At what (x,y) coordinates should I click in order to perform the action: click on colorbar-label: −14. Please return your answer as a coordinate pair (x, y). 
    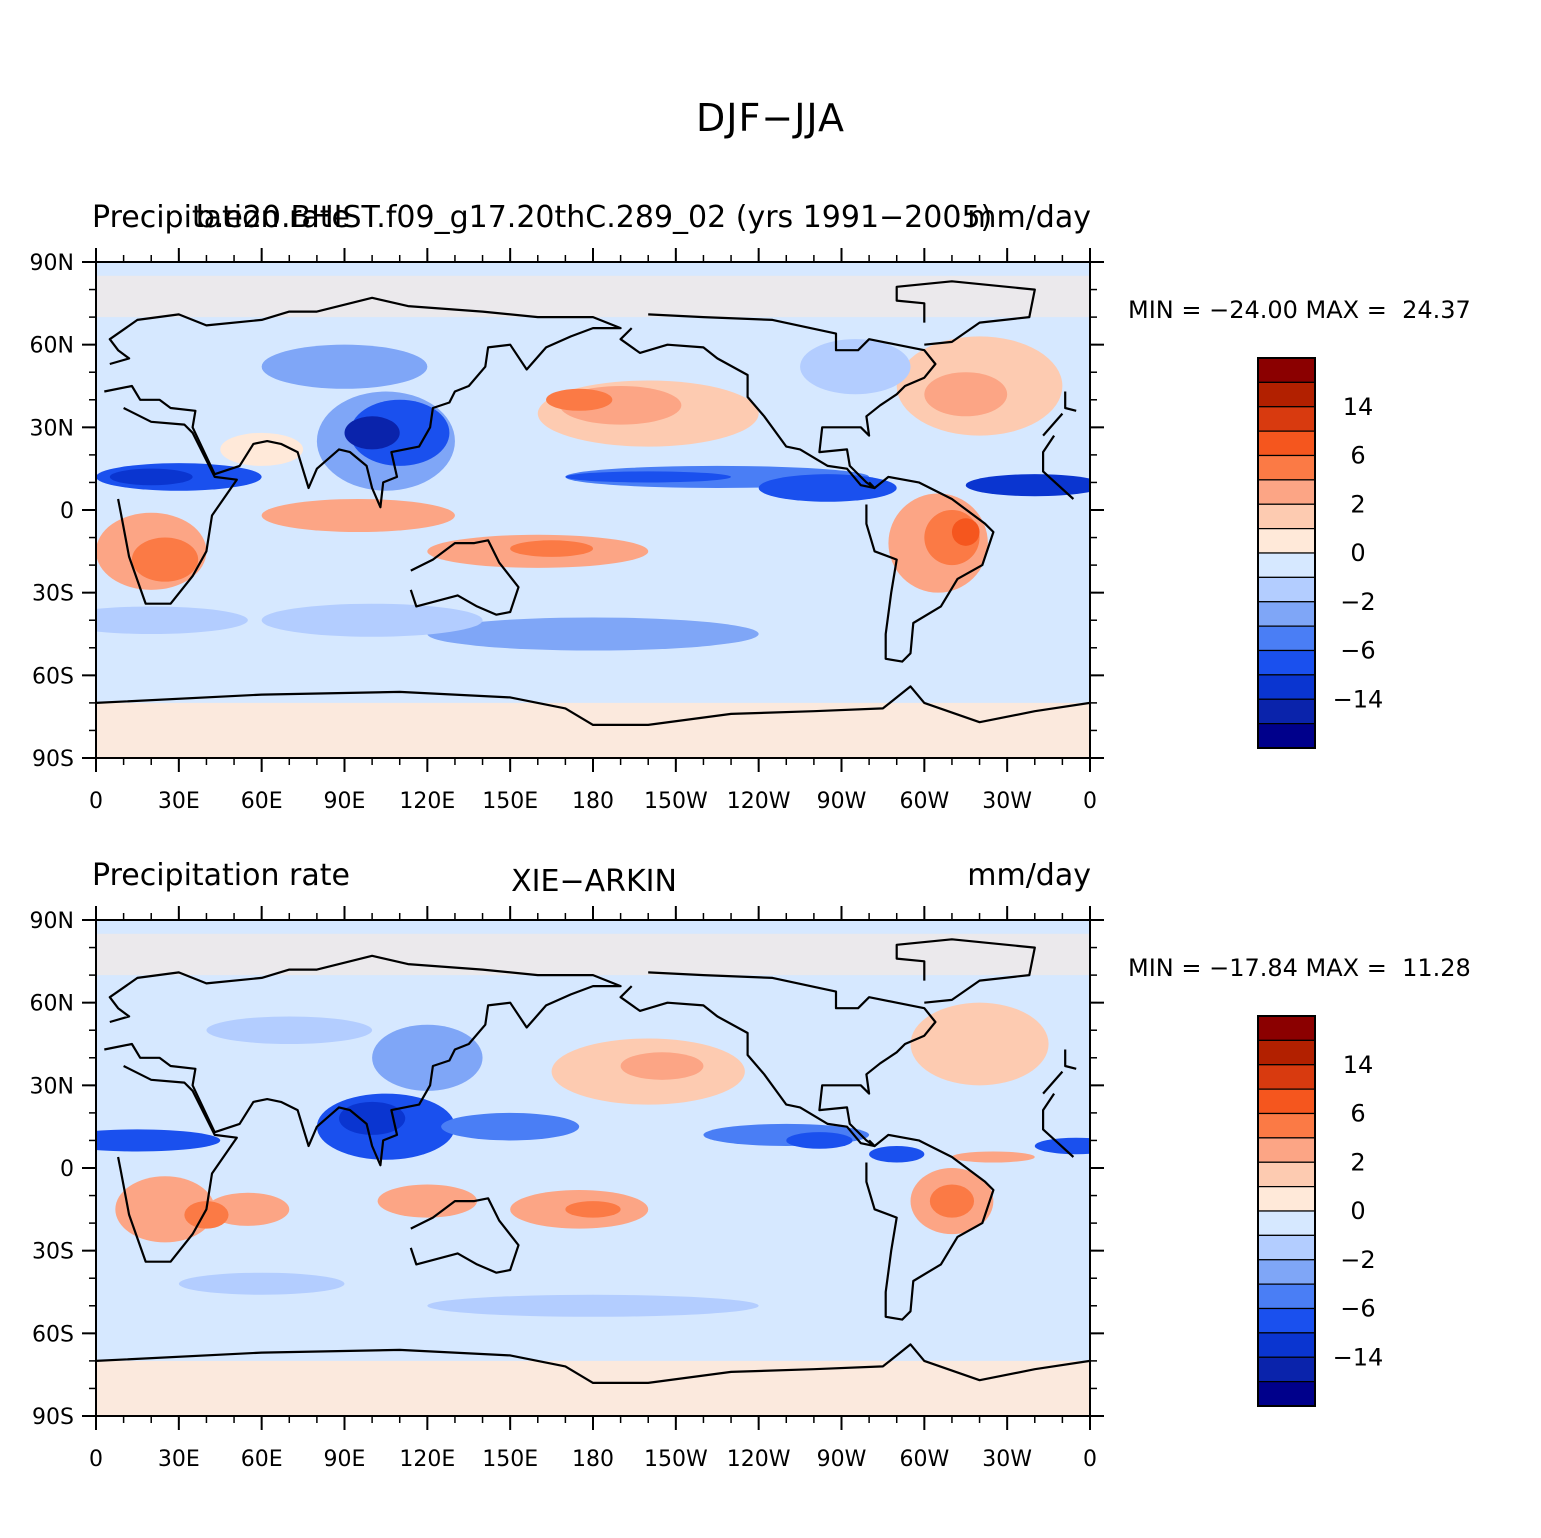
    Looking at the image, I should click on (1358, 699).